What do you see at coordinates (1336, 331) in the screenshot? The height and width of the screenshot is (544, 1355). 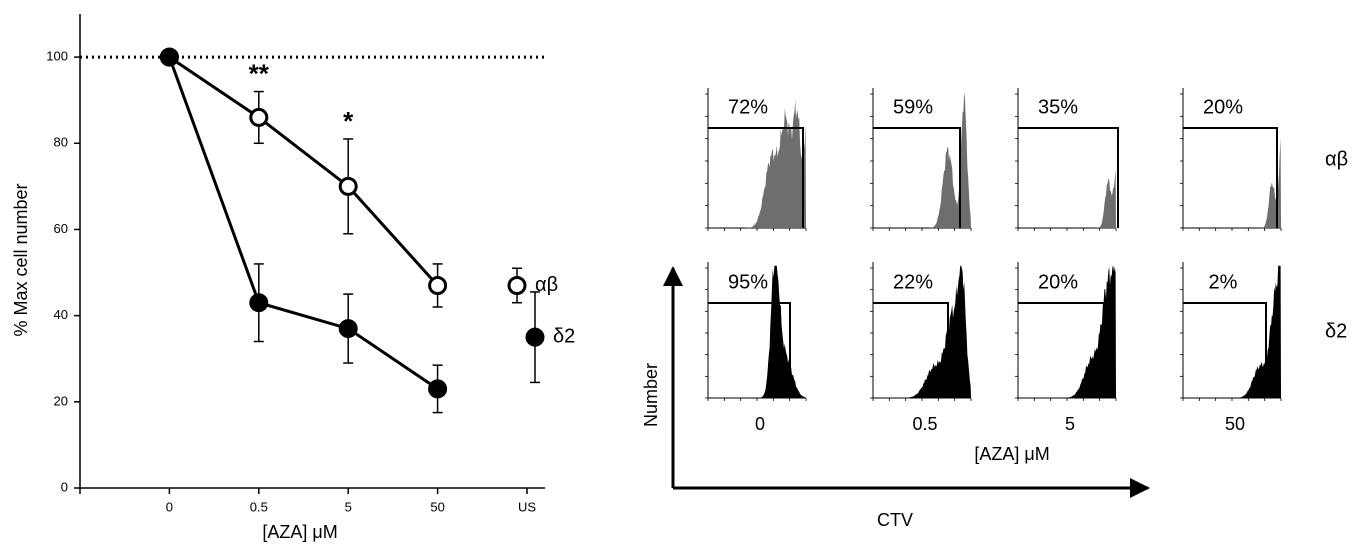 I see `row-label: δ2` at bounding box center [1336, 331].